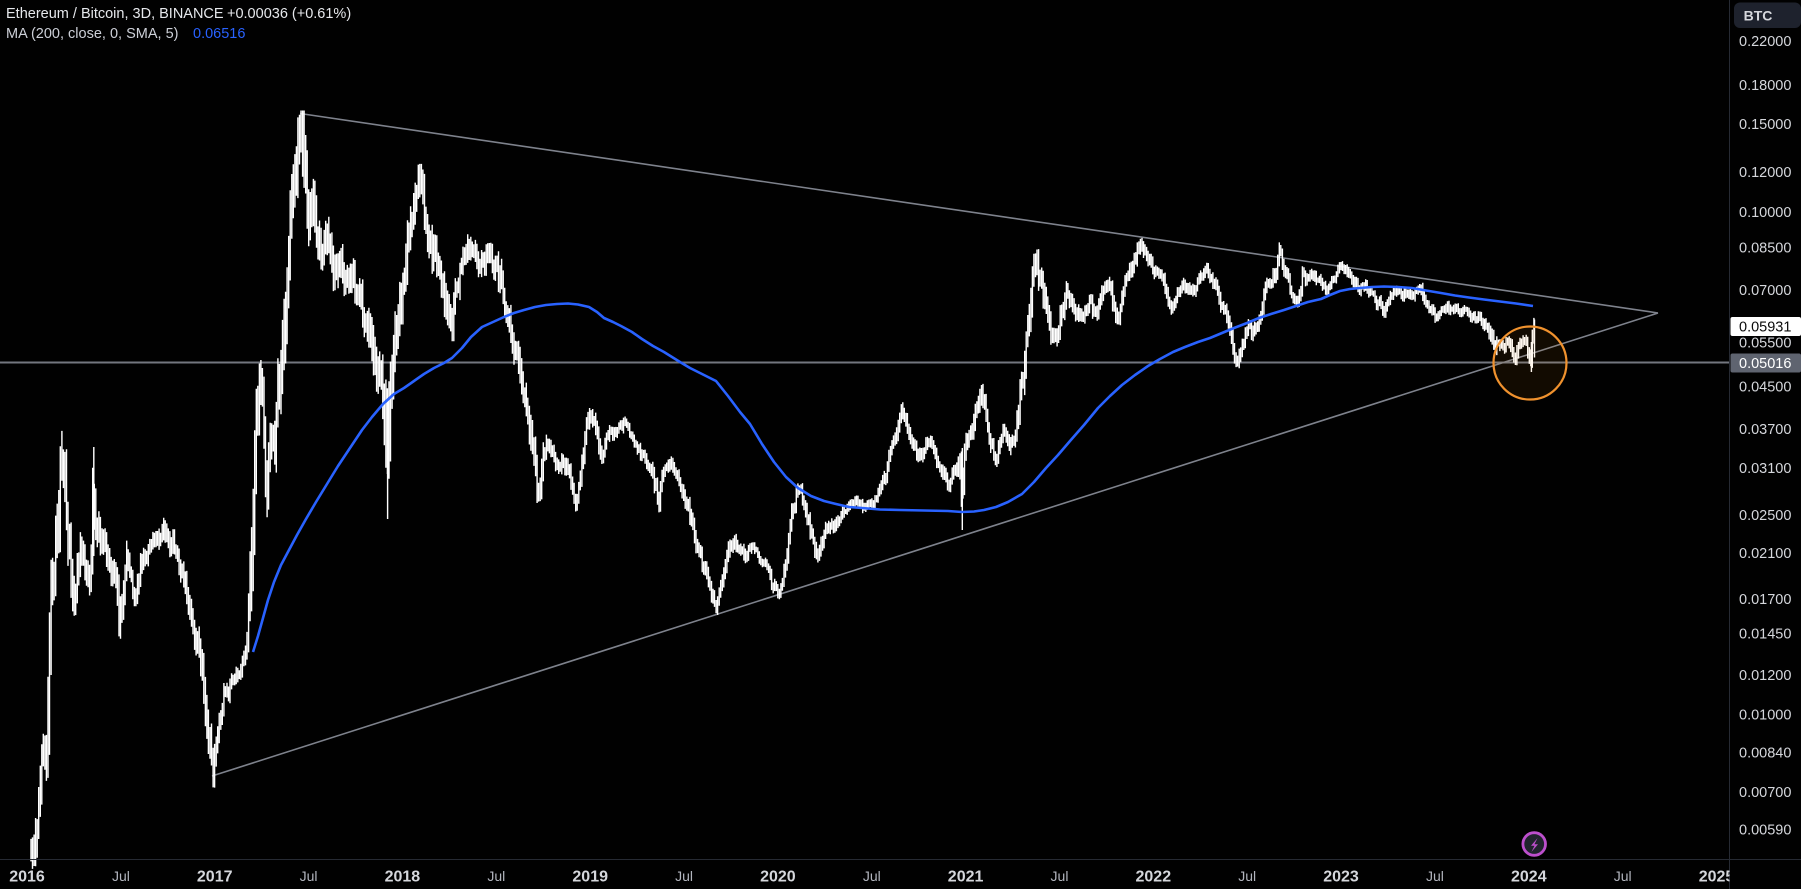 The height and width of the screenshot is (889, 1801). Describe the element at coordinates (1765, 430) in the screenshot. I see `svg-text: 0.03700` at that location.